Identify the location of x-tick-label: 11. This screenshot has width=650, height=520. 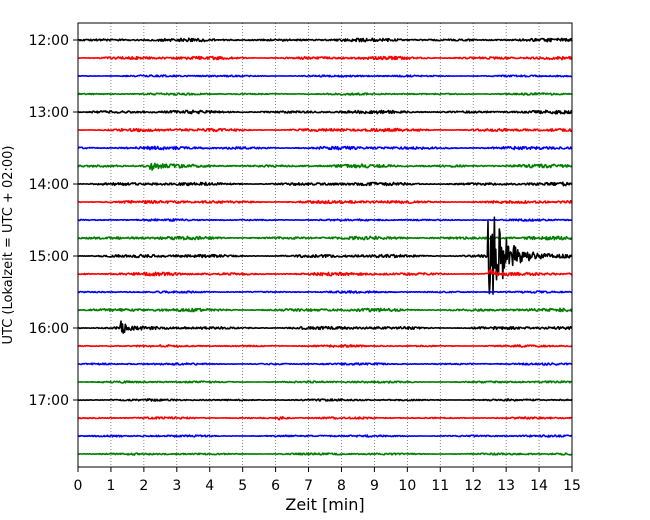
(440, 486).